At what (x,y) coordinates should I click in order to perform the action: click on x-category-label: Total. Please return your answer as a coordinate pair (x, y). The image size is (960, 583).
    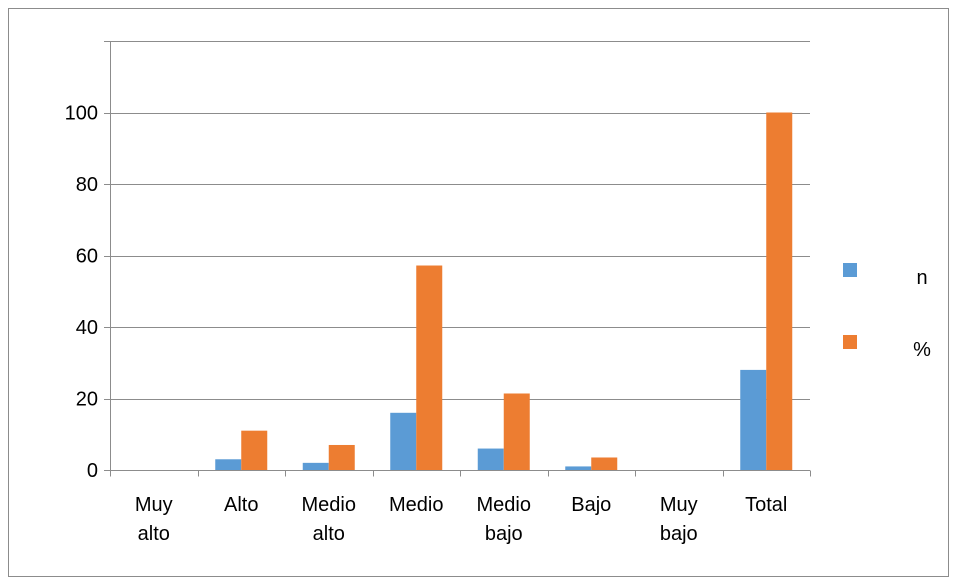
    Looking at the image, I should click on (766, 505).